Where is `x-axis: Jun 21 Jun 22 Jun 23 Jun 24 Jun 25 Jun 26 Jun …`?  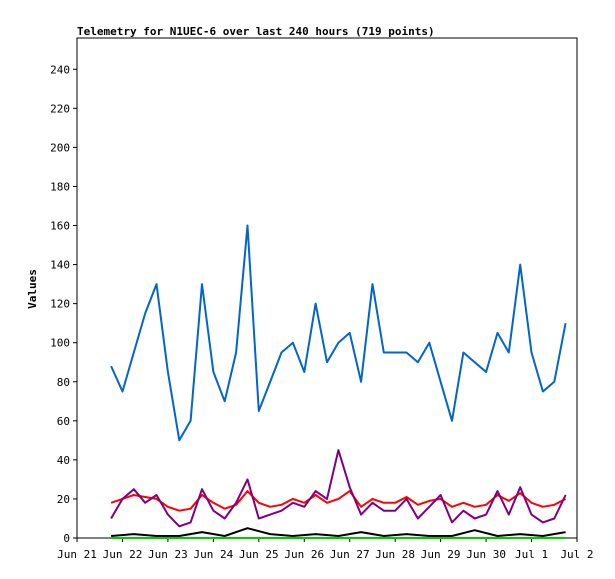 x-axis: Jun 21 Jun 22 Jun 23 Jun 24 Jun 25 Jun 26 Jun … is located at coordinates (325, 549).